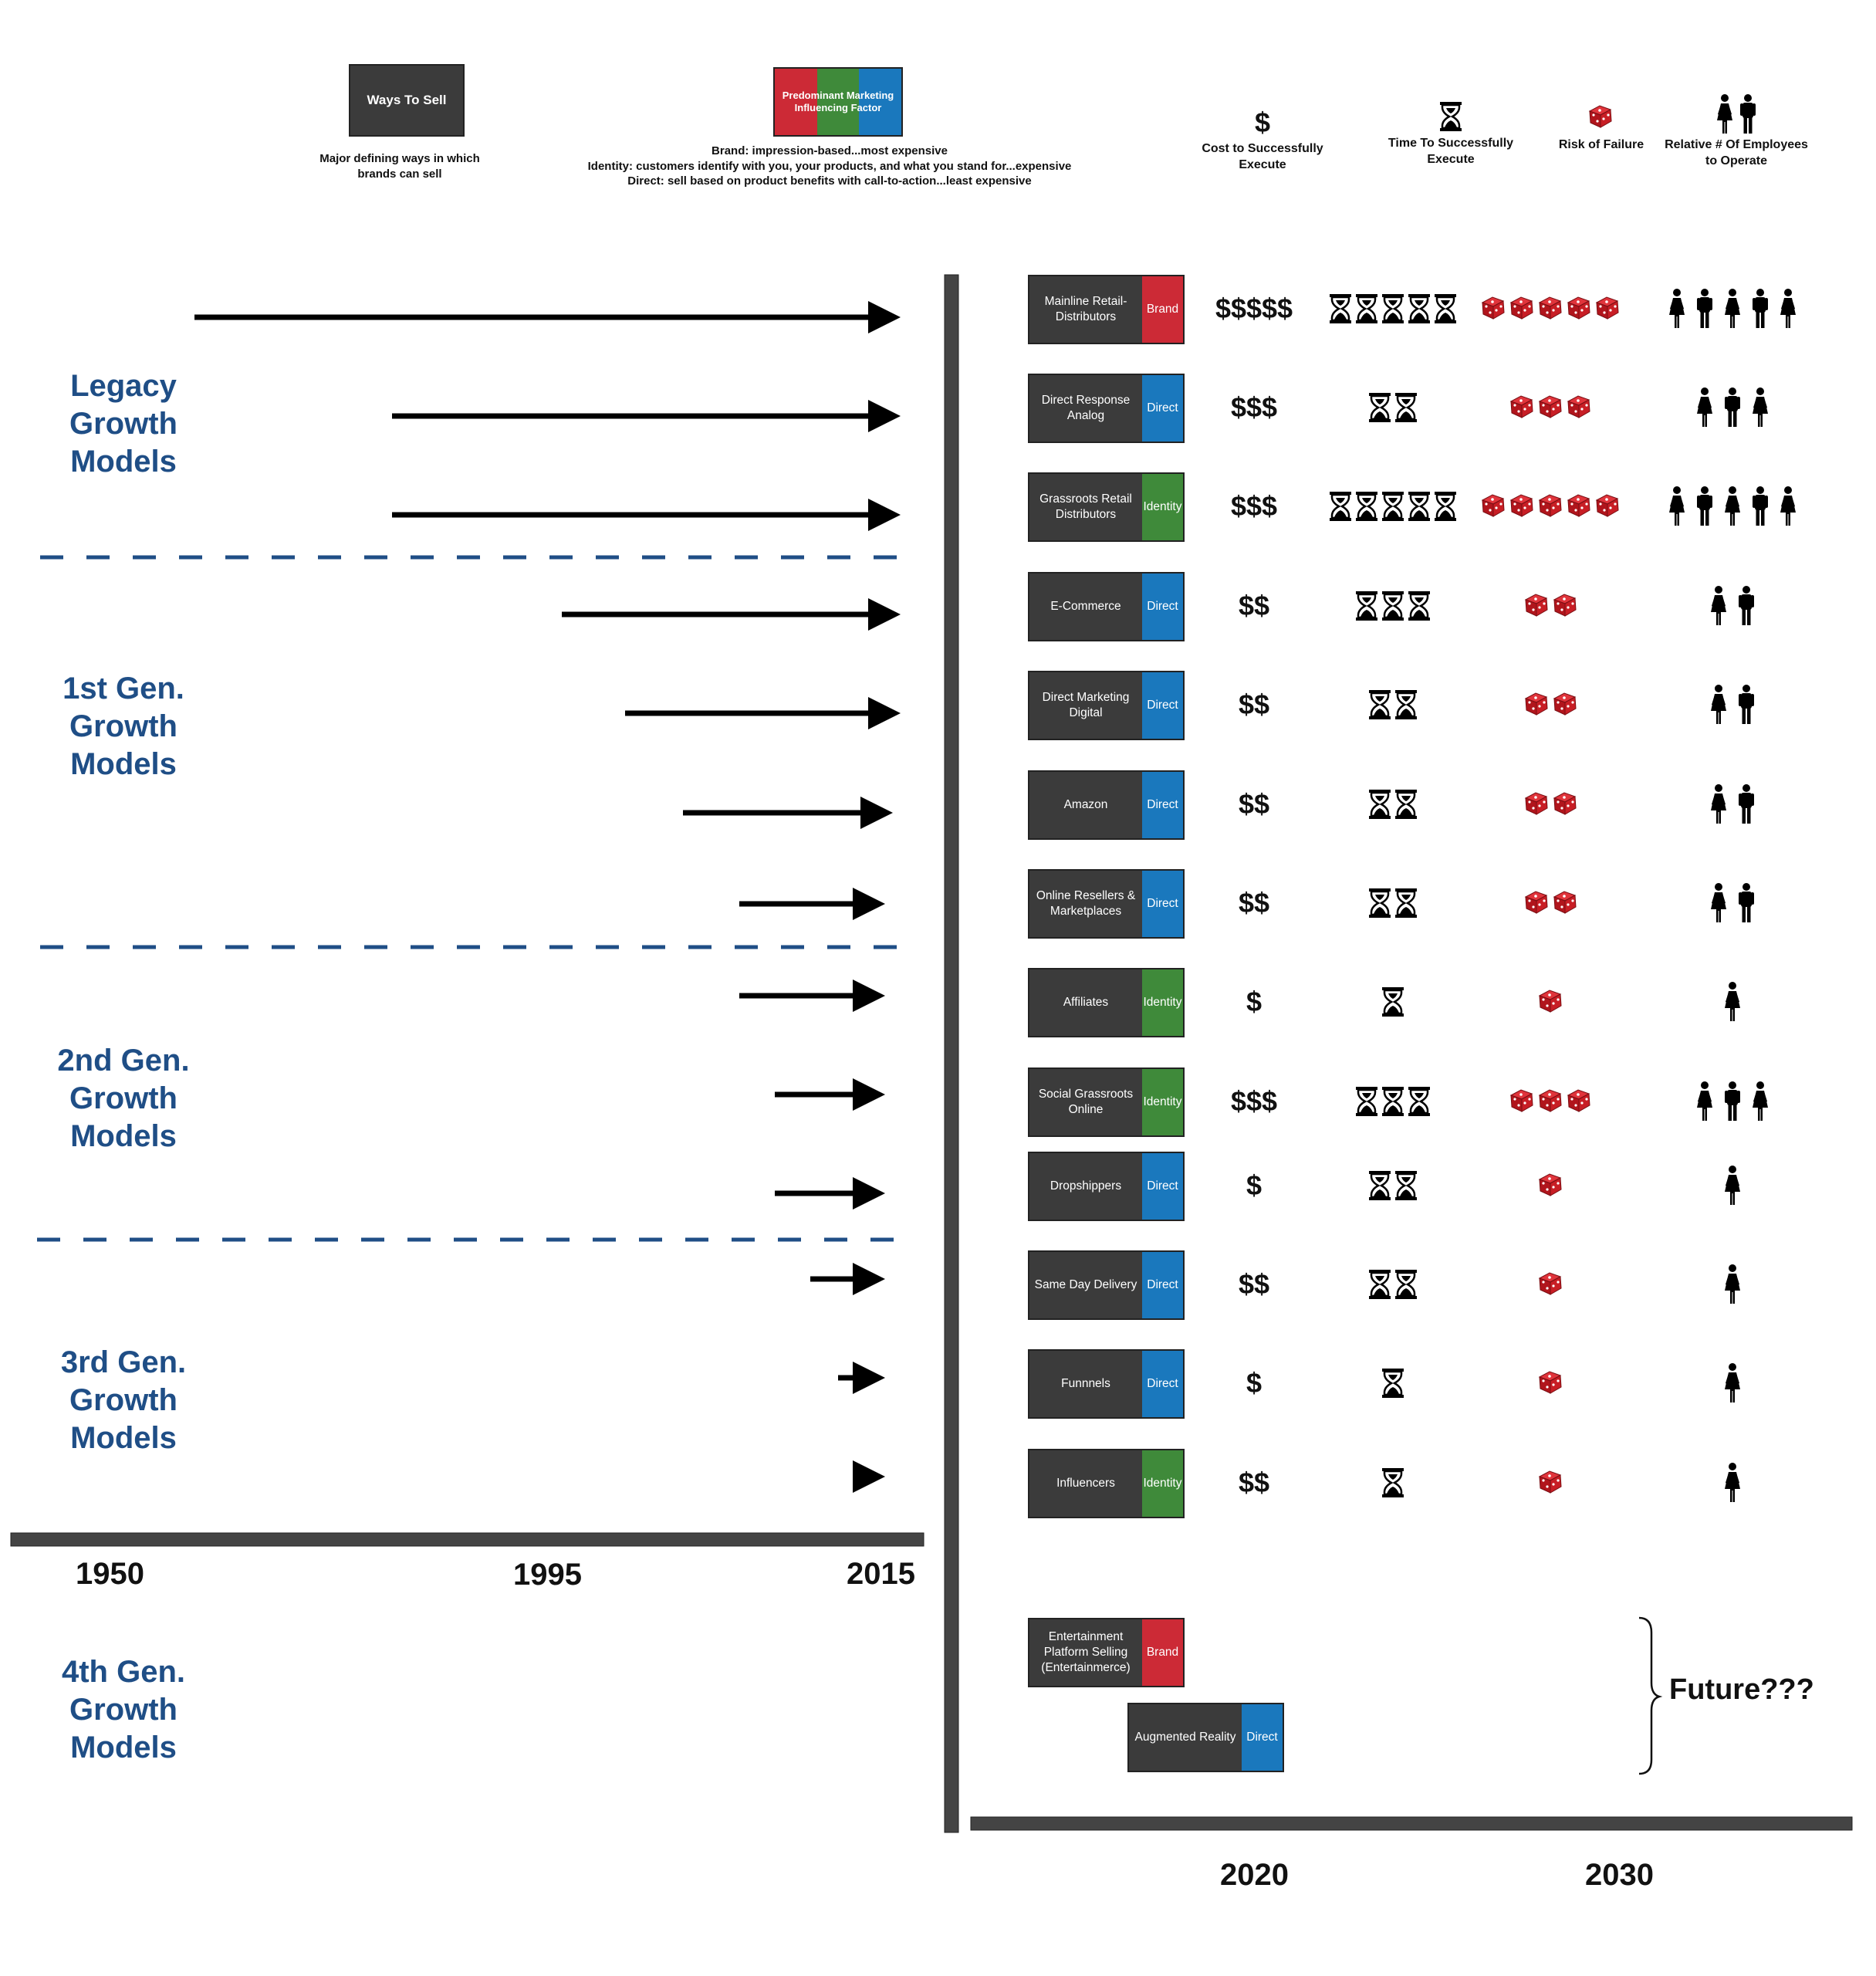 This screenshot has height=1976, width=1876. I want to click on future-label: Future???, so click(1742, 1689).